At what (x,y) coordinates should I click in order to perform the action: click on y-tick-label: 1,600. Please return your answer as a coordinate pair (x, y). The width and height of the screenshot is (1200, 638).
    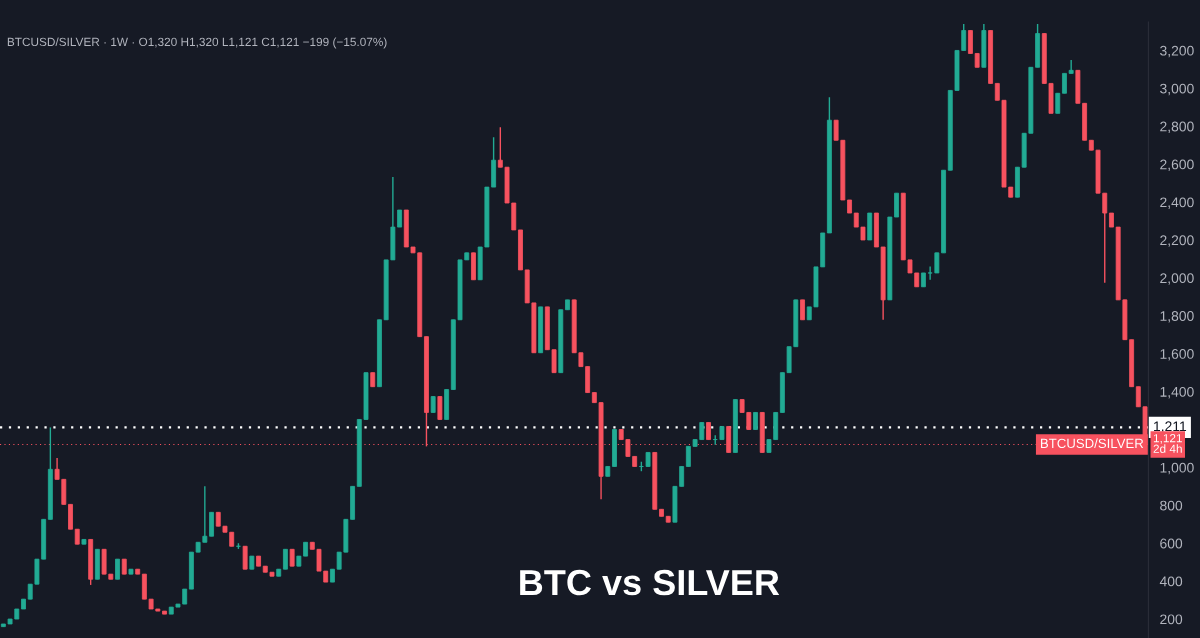
    Looking at the image, I should click on (1177, 355).